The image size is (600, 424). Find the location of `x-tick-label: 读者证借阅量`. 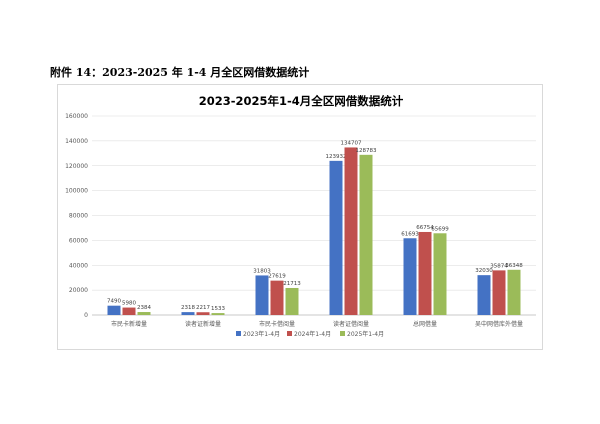

x-tick-label: 读者证借阅量 is located at coordinates (351, 324).